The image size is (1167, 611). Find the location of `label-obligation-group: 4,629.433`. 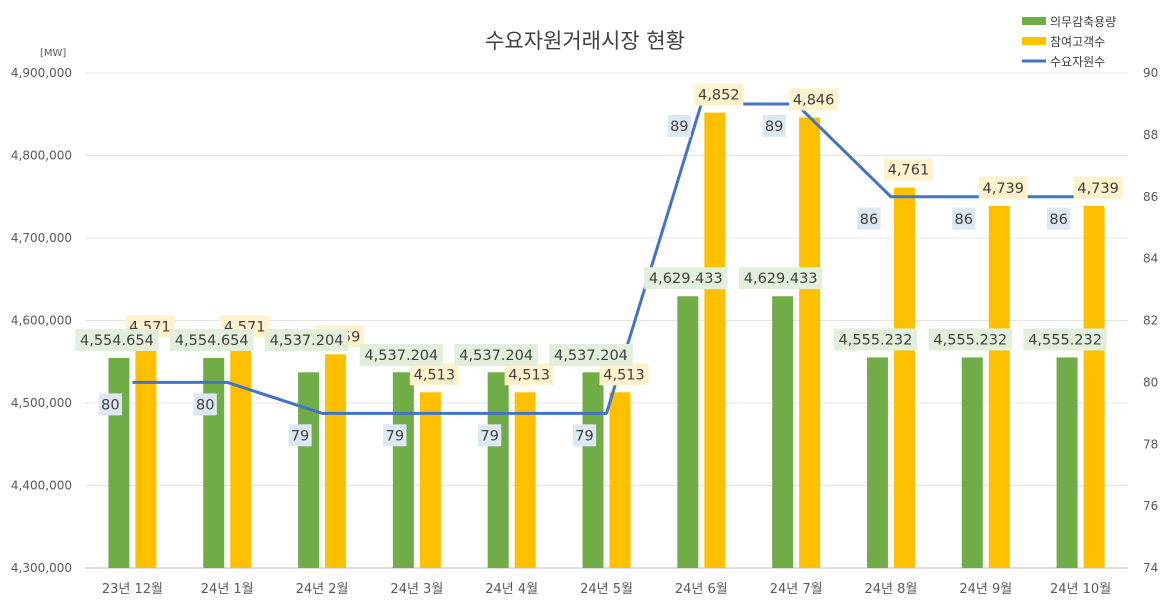

label-obligation-group: 4,629.433 is located at coordinates (686, 278).